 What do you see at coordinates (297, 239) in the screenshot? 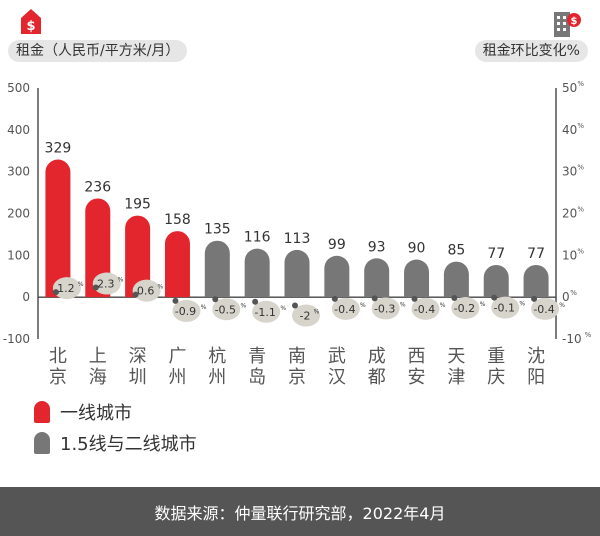
I see `bar-value-label: 113` at bounding box center [297, 239].